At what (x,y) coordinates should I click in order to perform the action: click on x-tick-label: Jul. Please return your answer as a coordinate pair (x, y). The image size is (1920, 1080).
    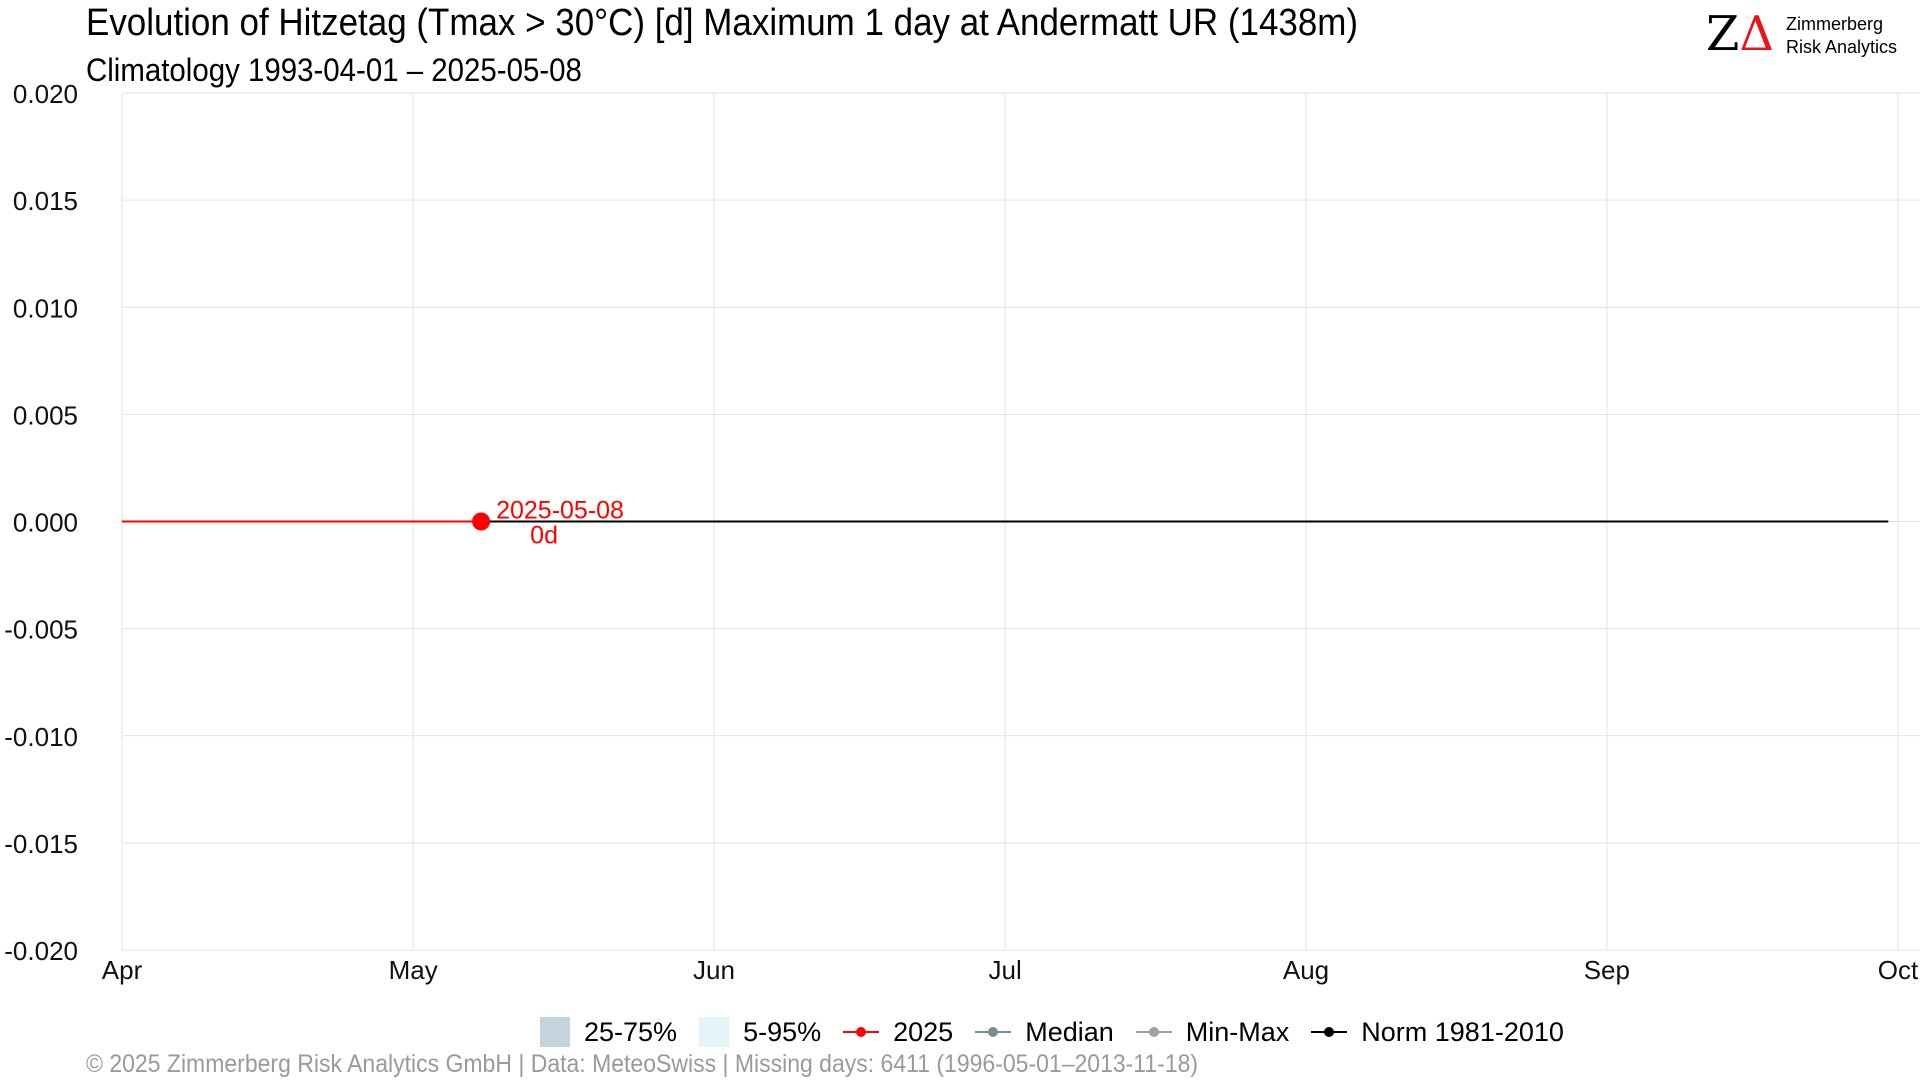
    Looking at the image, I should click on (1005, 970).